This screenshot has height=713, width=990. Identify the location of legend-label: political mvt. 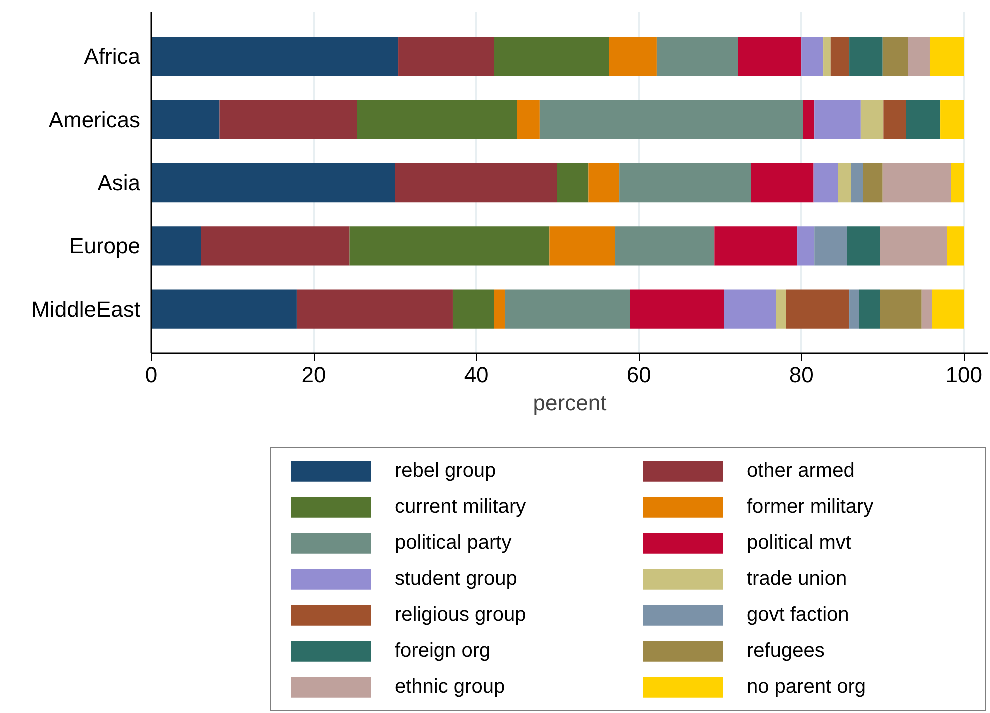
(799, 543).